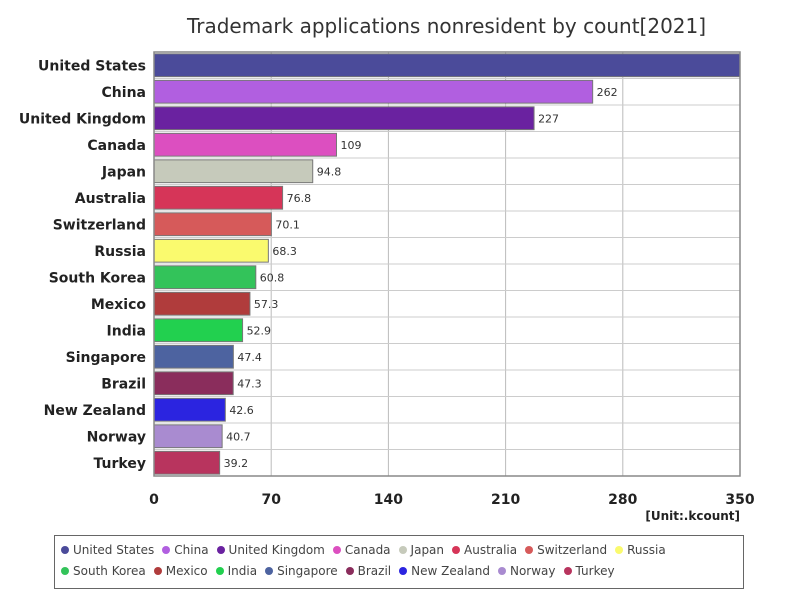 The width and height of the screenshot is (800, 600). What do you see at coordinates (97, 278) in the screenshot?
I see `category-label: South Korea` at bounding box center [97, 278].